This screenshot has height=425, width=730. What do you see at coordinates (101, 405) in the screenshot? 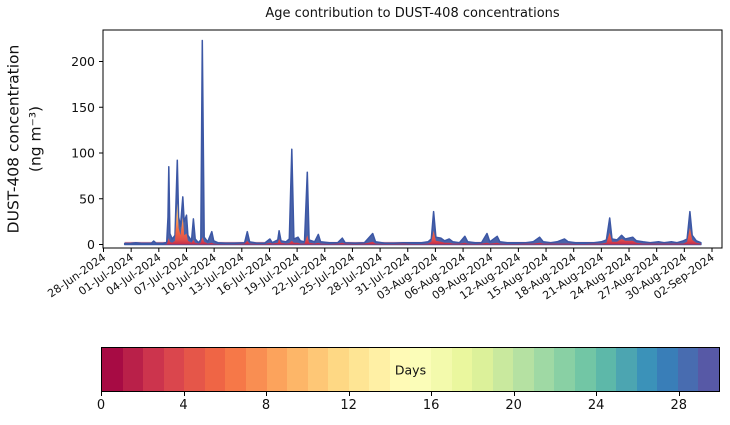
I see `colorbar-tick-label: 0` at bounding box center [101, 405].